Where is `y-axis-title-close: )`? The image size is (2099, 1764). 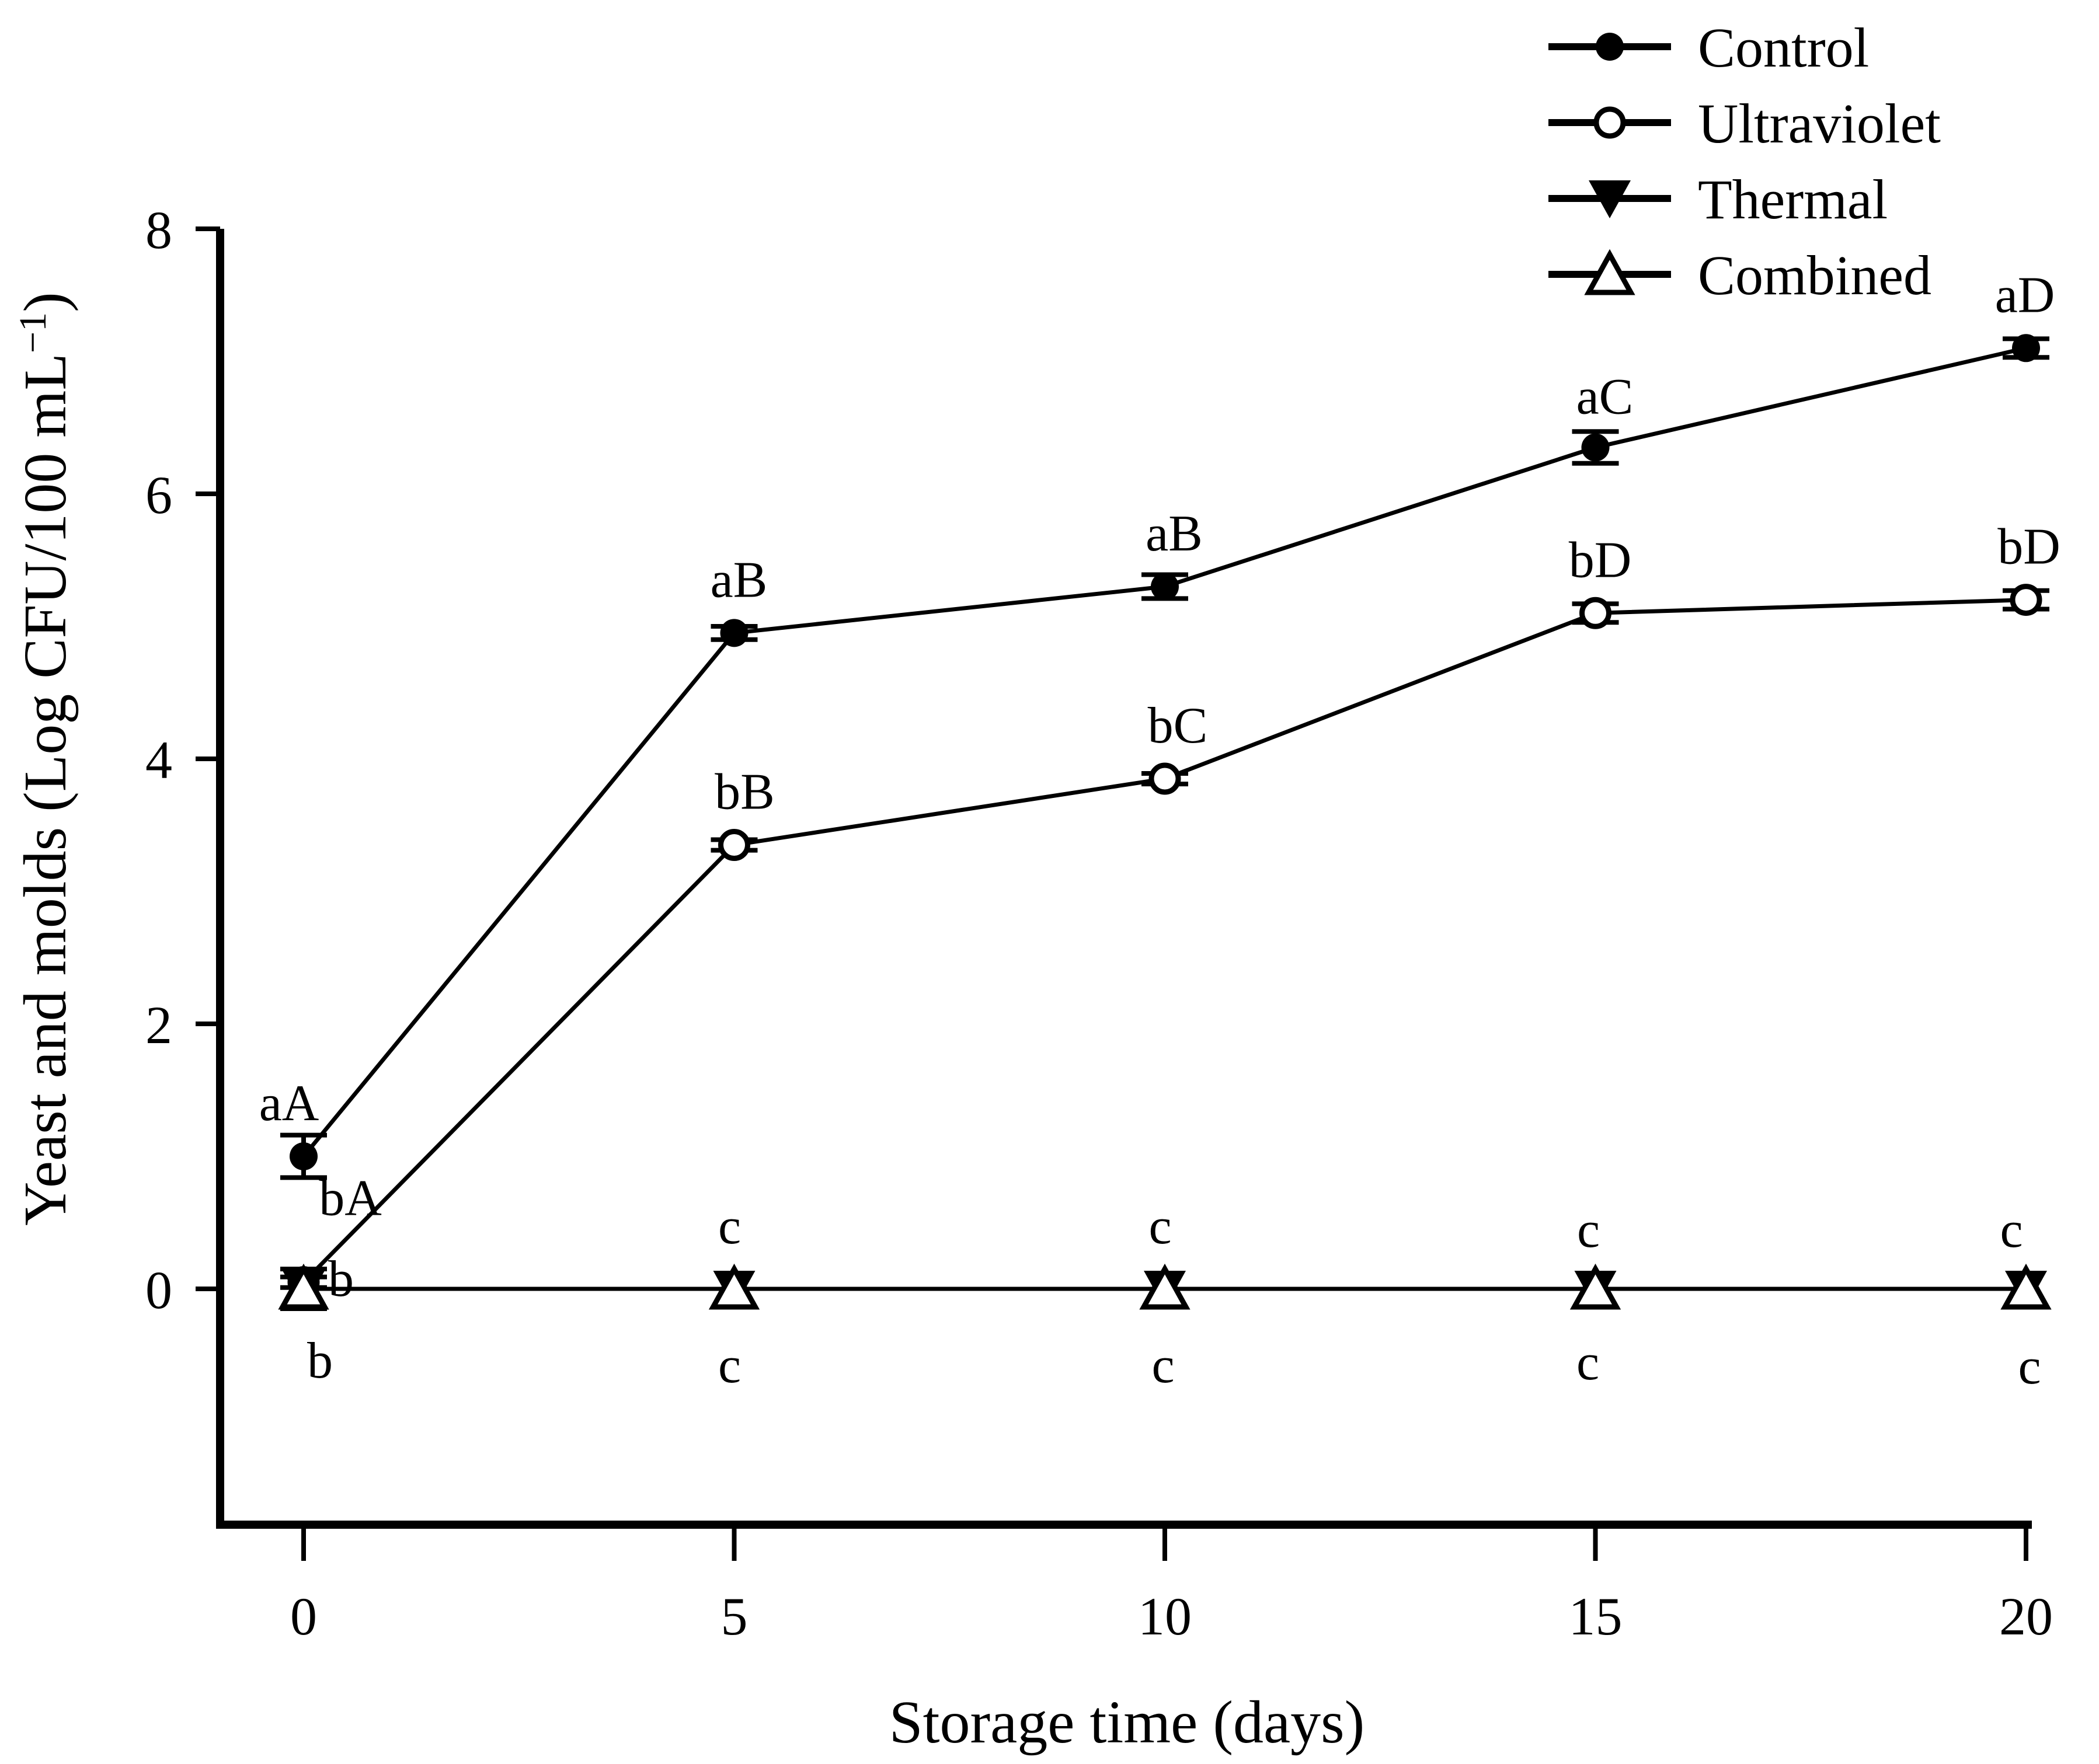
y-axis-title-close: ) is located at coordinates (46, 302).